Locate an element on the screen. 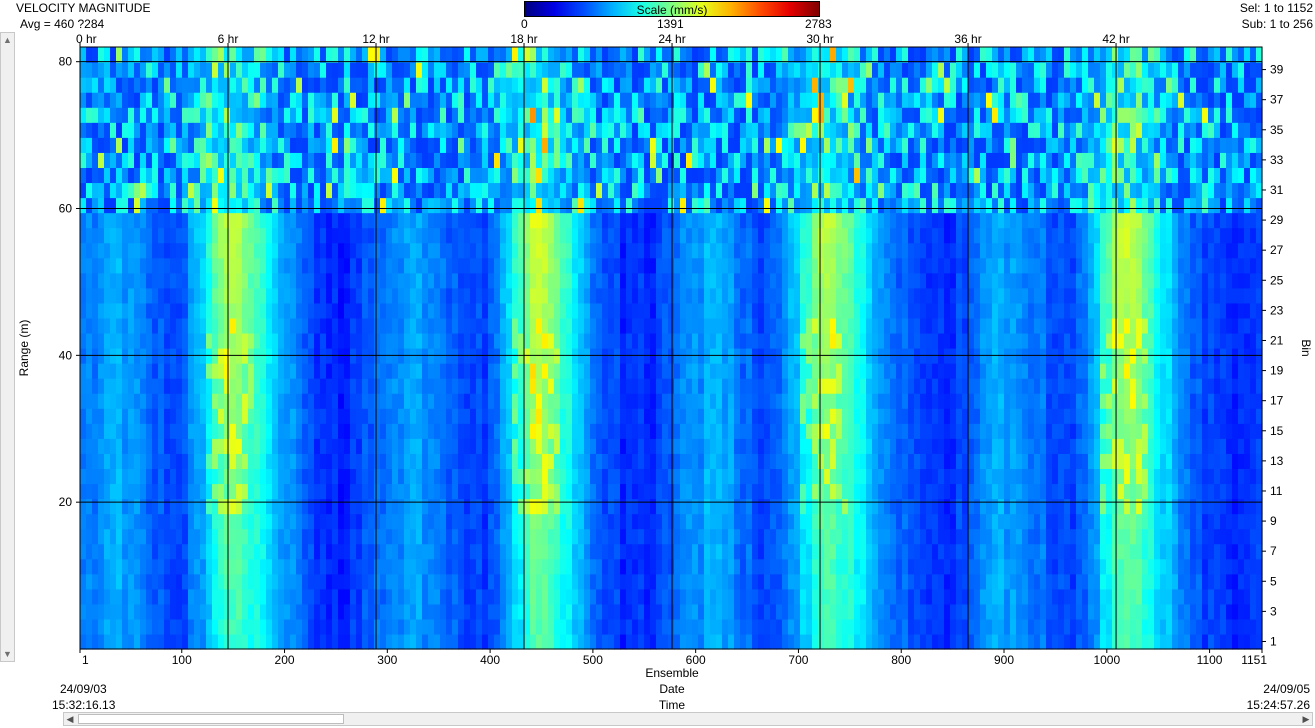 The height and width of the screenshot is (728, 1315). horizontal-scrollbar: ◀ ▶ is located at coordinates (688, 719).